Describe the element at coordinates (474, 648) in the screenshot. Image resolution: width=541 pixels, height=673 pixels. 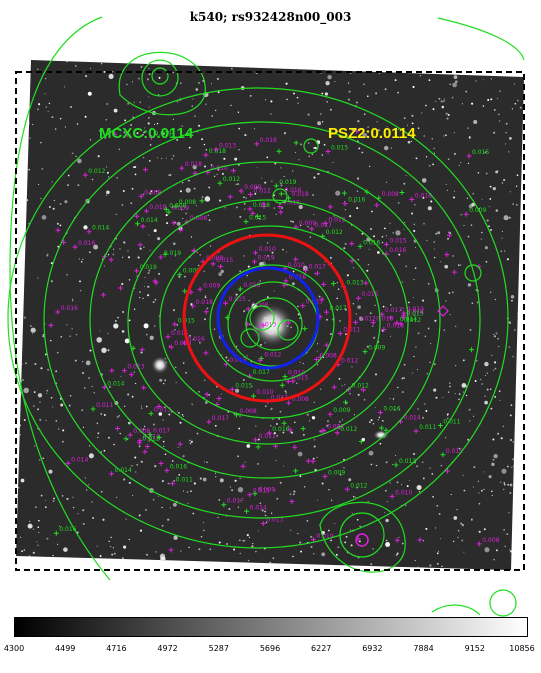
I see `colorbar-tick: 9152` at that location.